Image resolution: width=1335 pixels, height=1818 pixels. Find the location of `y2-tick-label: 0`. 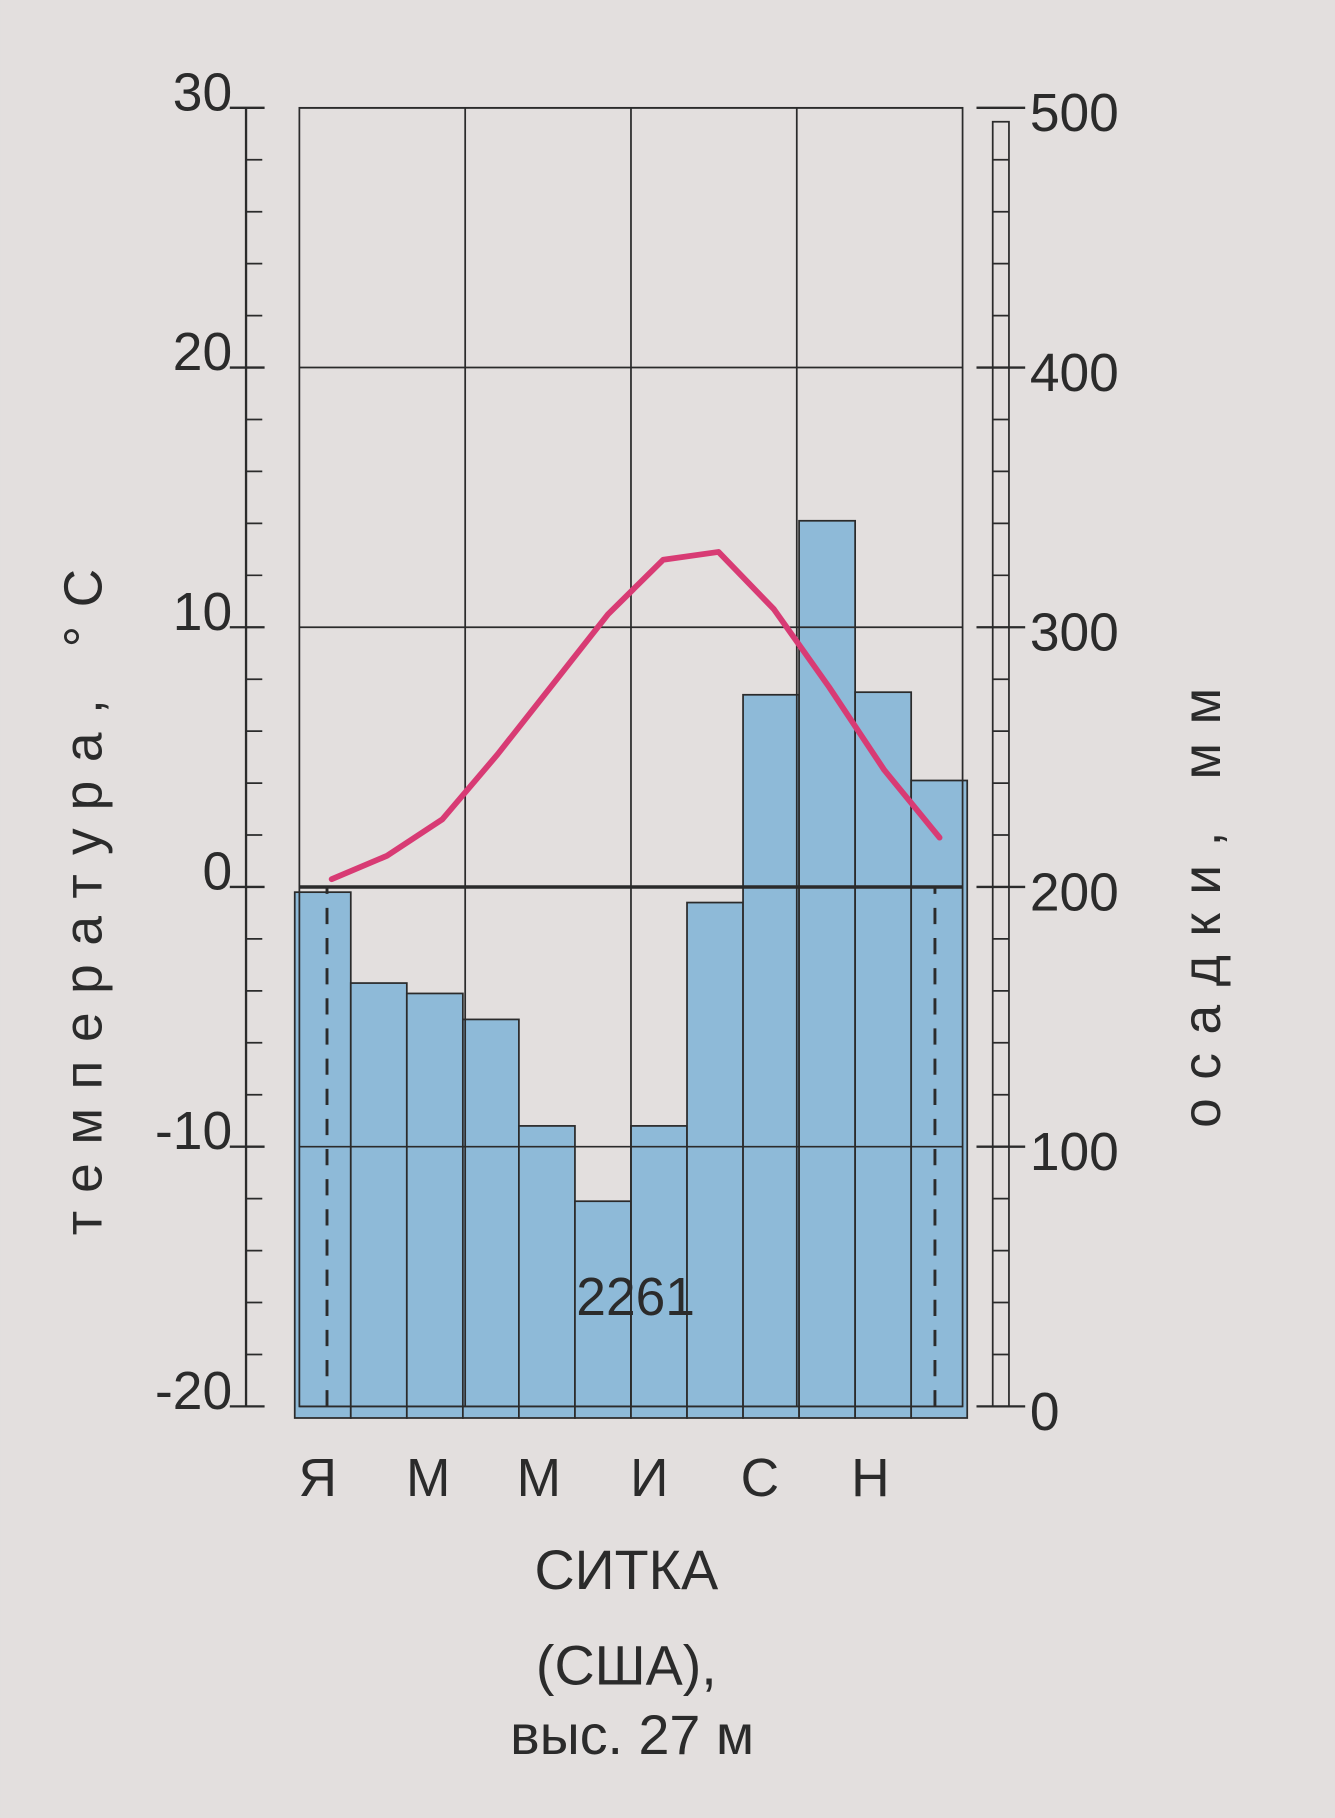

y2-tick-label: 0 is located at coordinates (1045, 1412).